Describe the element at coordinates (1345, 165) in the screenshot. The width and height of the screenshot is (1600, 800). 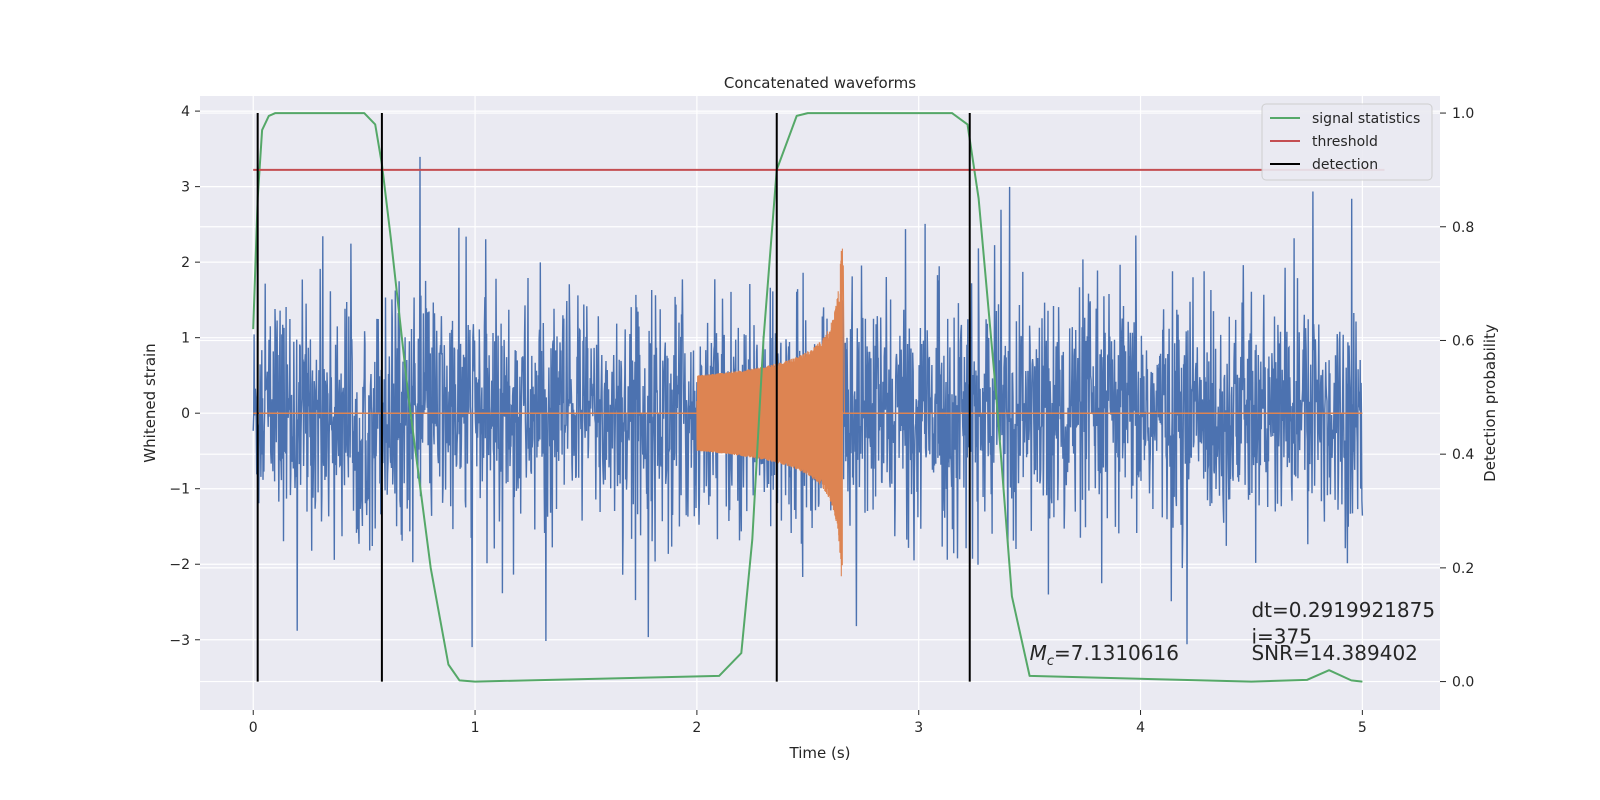
I see `legend-label: detection` at that location.